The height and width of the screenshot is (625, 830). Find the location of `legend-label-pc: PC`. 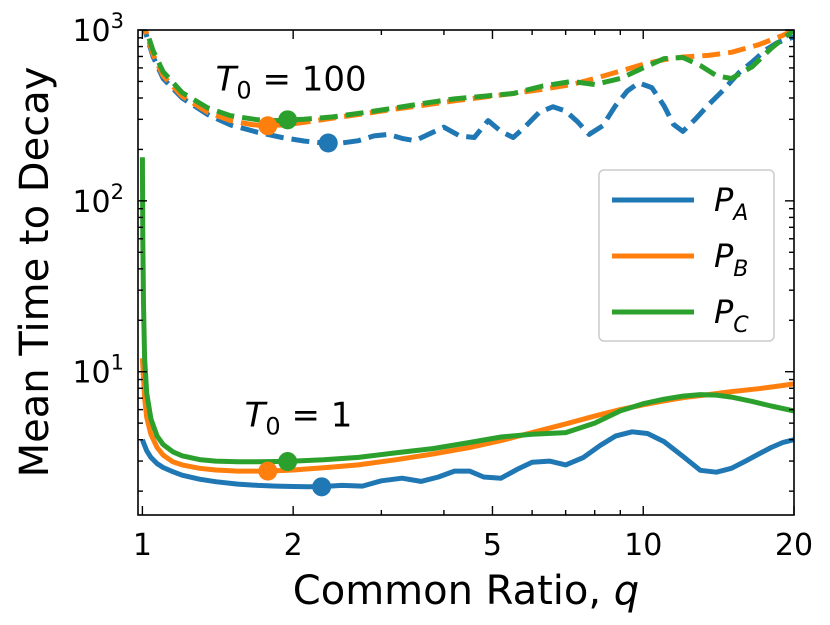

legend-label-pc: PC is located at coordinates (731, 315).